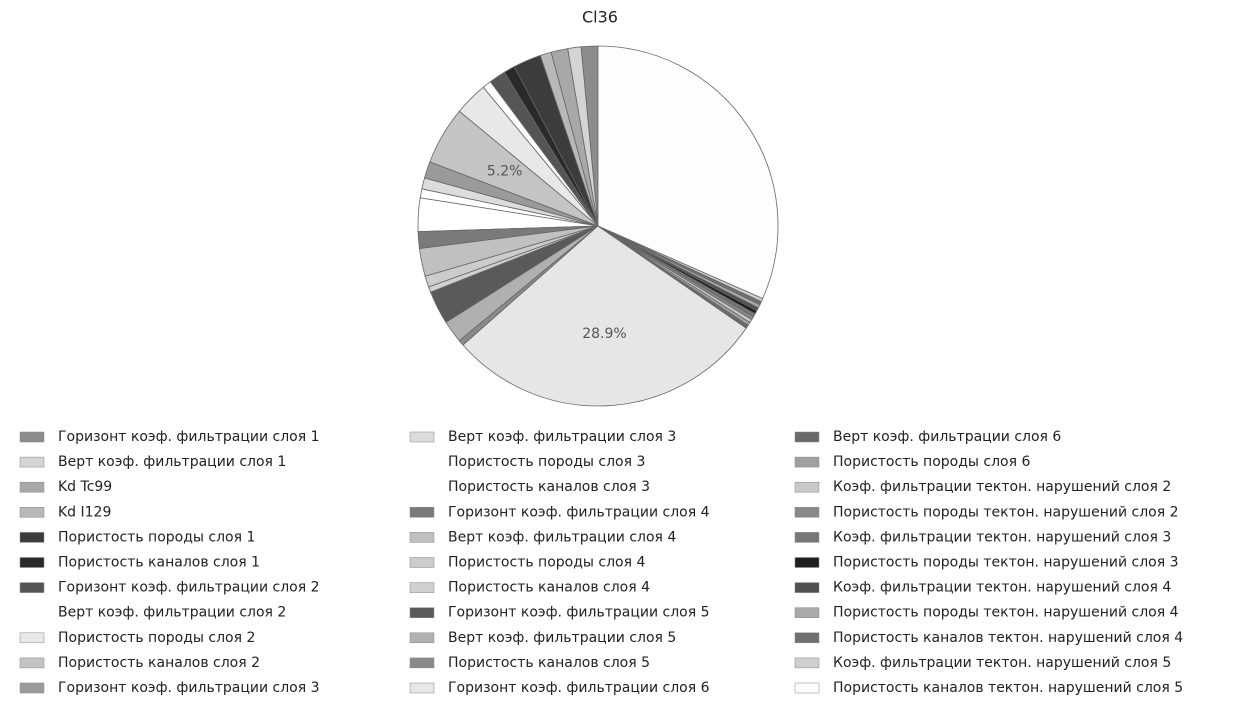 Image resolution: width=1247 pixels, height=702 pixels. What do you see at coordinates (579, 613) in the screenshot?
I see `legend-label: Горизонт коэф. фильтрации слоя 5` at bounding box center [579, 613].